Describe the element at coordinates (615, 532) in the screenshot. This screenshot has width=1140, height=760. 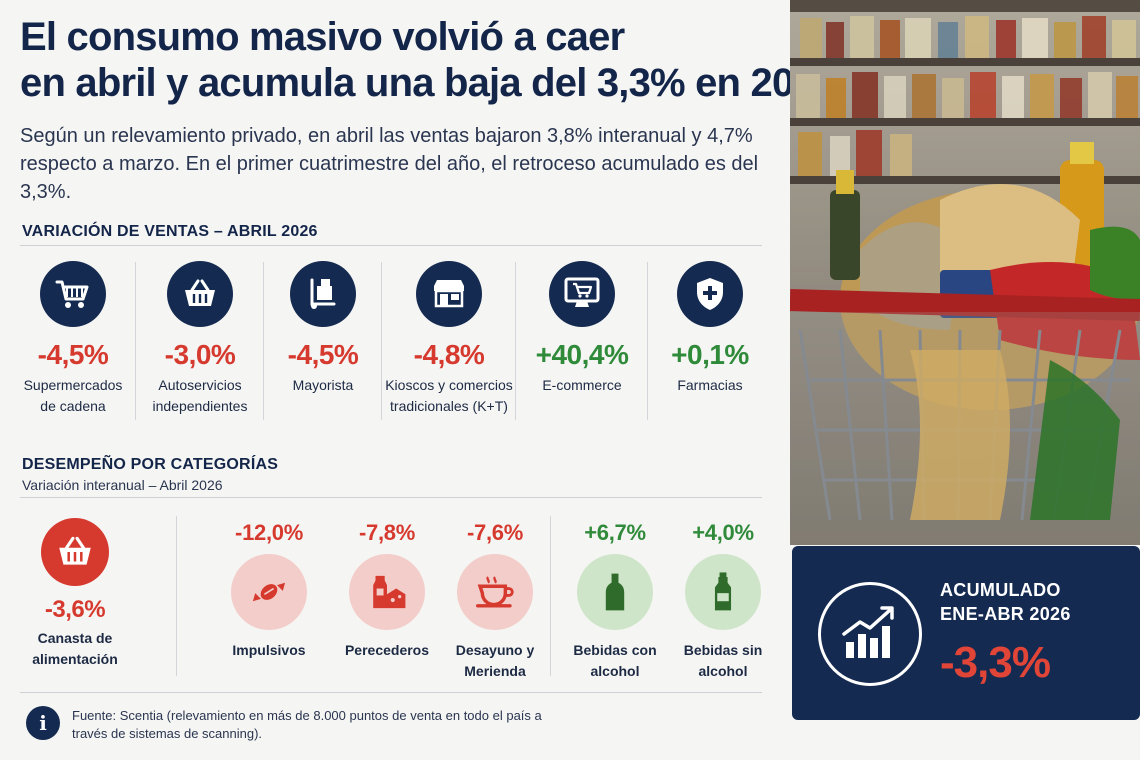
I see `category-value: +6,7%` at that location.